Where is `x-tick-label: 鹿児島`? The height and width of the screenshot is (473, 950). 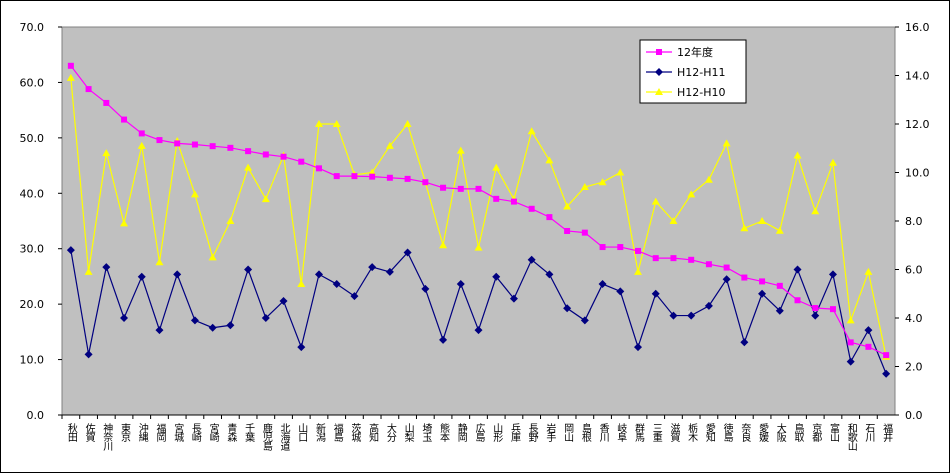 x-tick-label: 鹿児島 is located at coordinates (266, 437).